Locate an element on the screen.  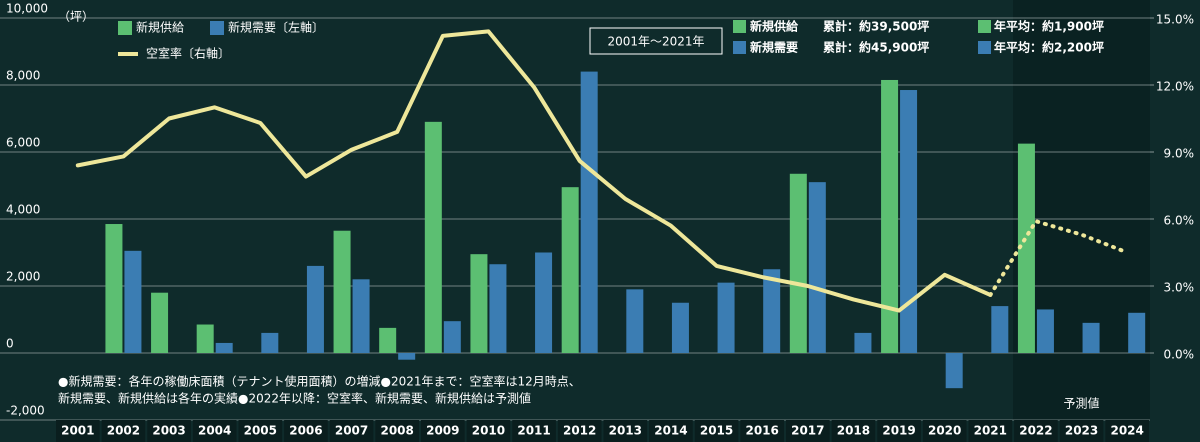
x-tick-label: 2001 is located at coordinates (77, 431).